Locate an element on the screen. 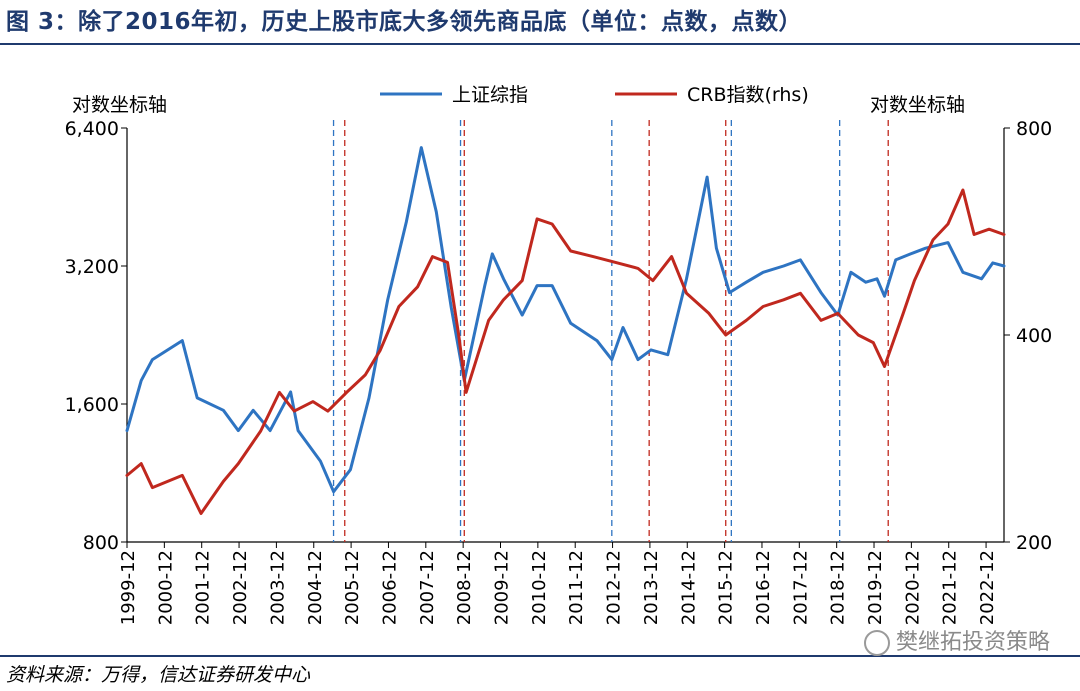  title-rule is located at coordinates (540, 44).